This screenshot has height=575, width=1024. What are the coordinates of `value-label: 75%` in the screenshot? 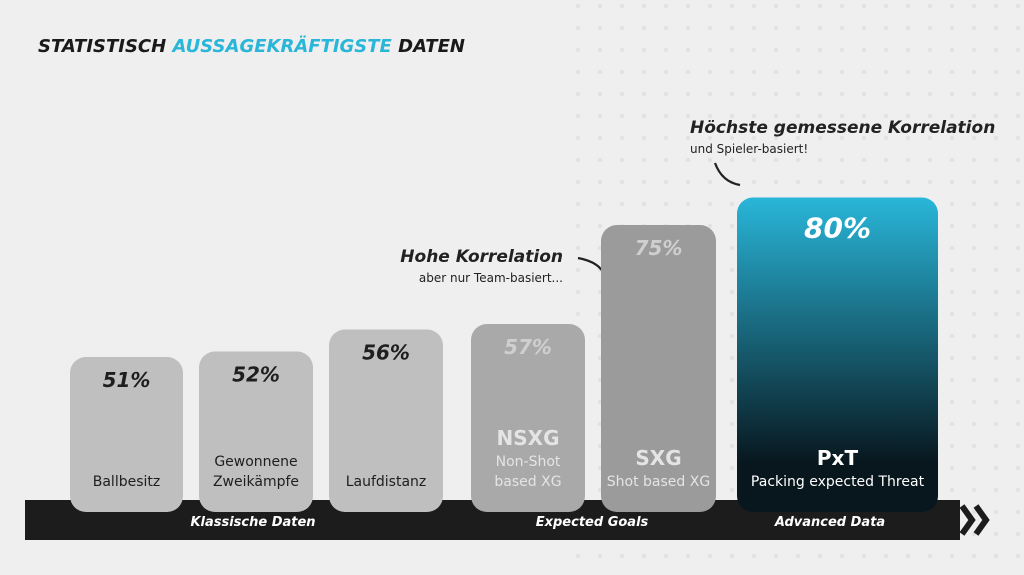 It's located at (659, 248).